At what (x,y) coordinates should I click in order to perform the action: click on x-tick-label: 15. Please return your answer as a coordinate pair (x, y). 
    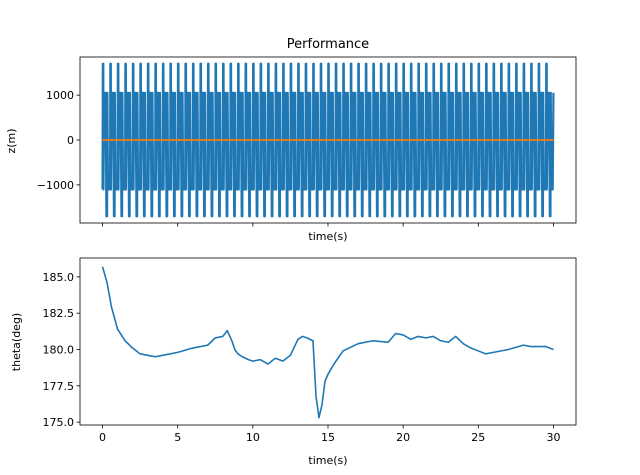
    Looking at the image, I should click on (328, 437).